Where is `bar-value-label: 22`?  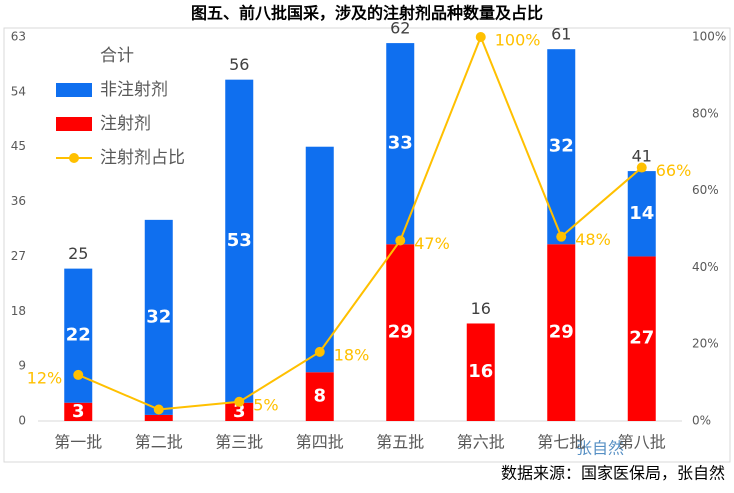
bar-value-label: 22 is located at coordinates (78, 335).